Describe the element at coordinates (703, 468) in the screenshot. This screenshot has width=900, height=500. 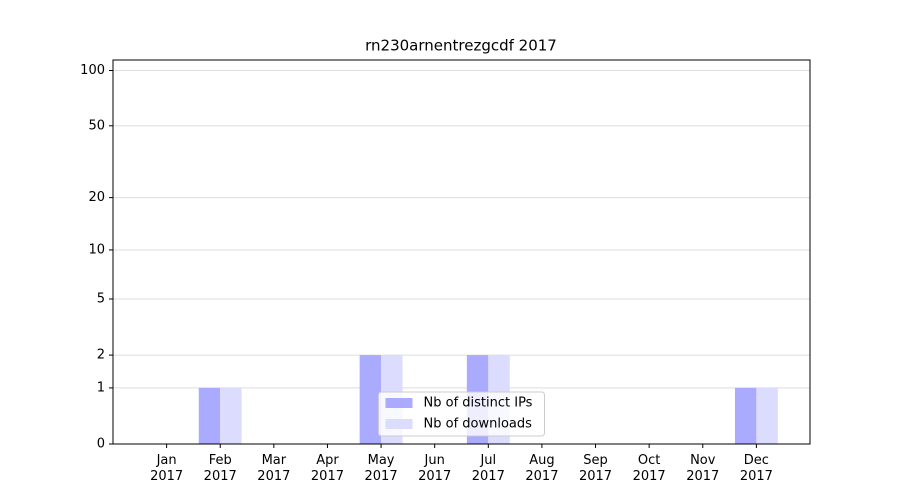
I see `x-tick-label: Nov 2017` at that location.